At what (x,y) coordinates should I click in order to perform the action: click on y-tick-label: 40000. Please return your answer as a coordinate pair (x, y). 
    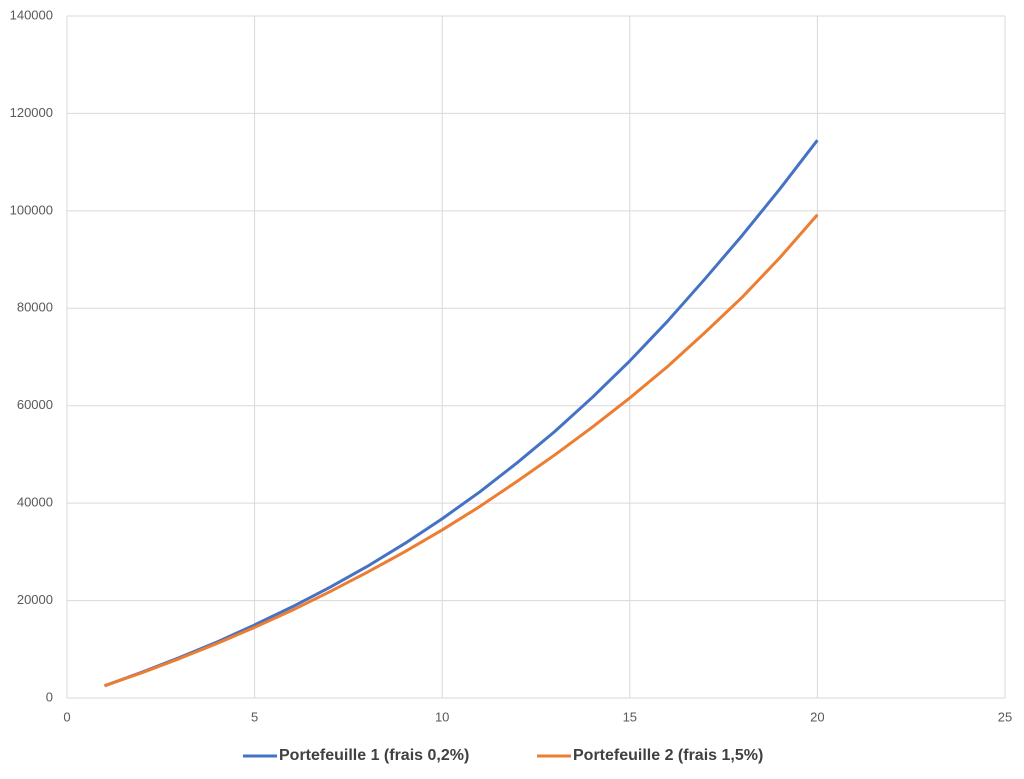
    Looking at the image, I should click on (35, 502).